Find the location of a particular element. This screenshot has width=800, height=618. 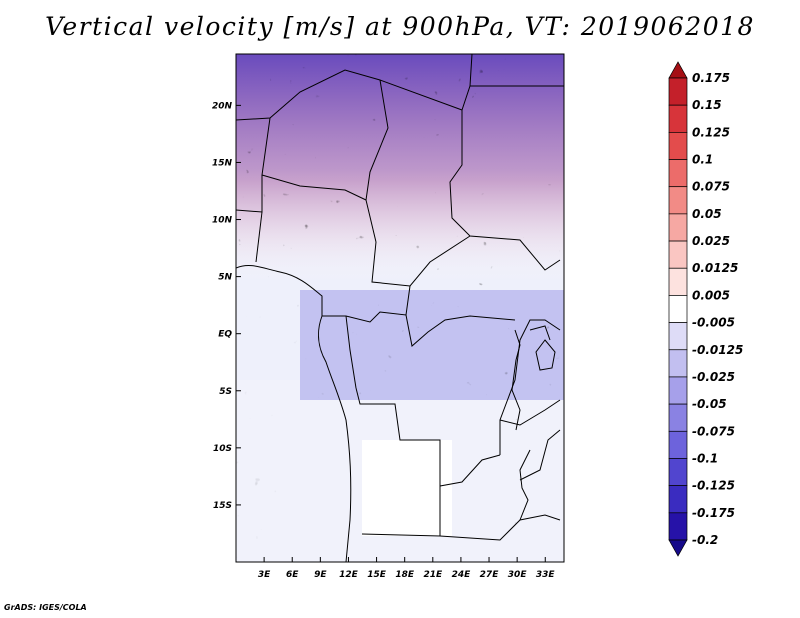

colorbar-boxes is located at coordinates (678, 309).